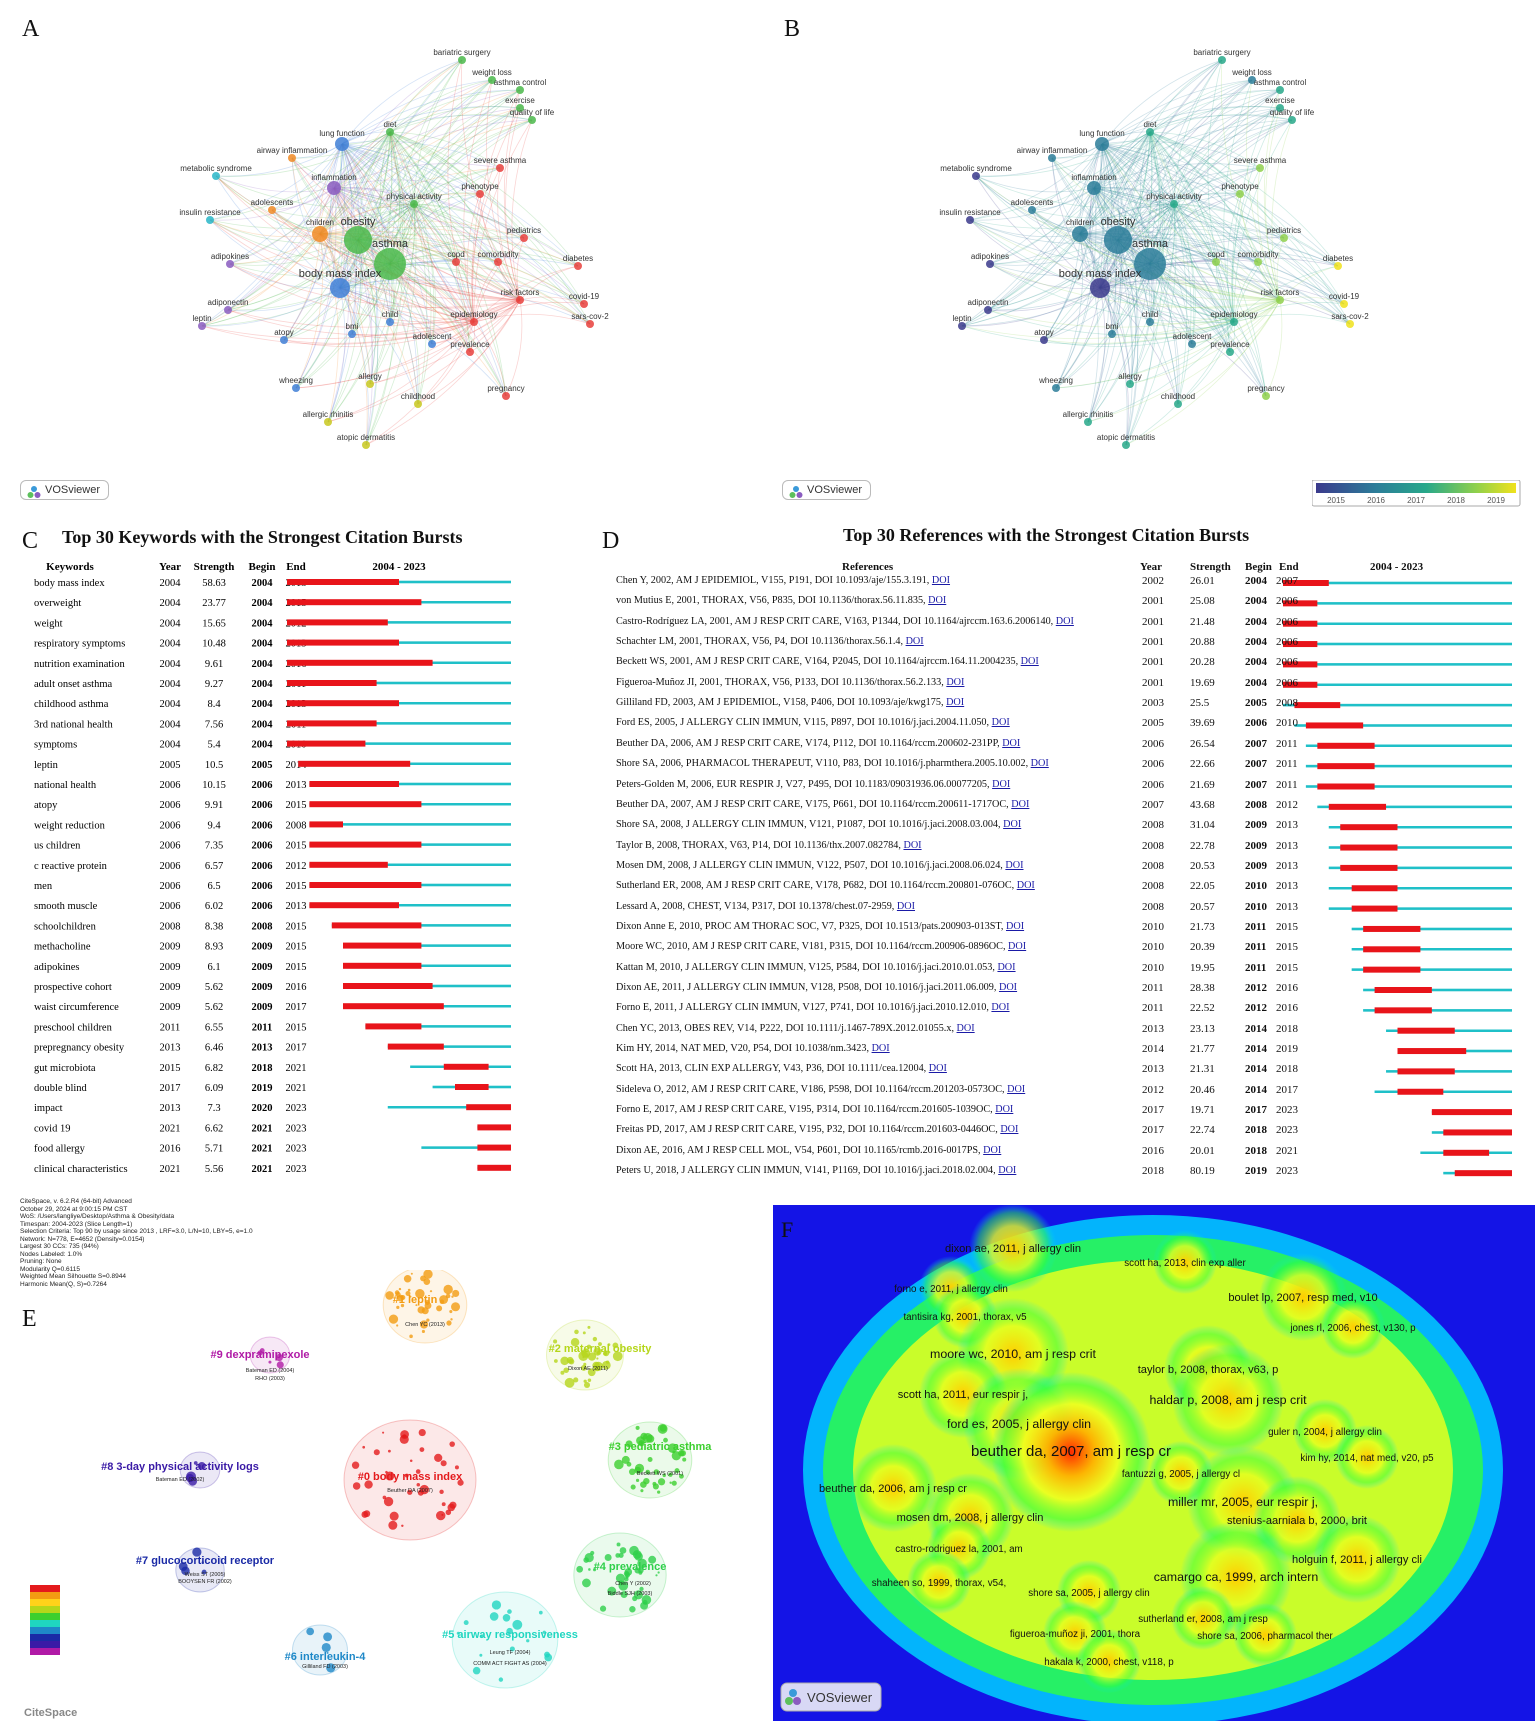 This screenshot has width=1535, height=1721. What do you see at coordinates (868, 567) in the screenshot?
I see `ref-header-references: References` at bounding box center [868, 567].